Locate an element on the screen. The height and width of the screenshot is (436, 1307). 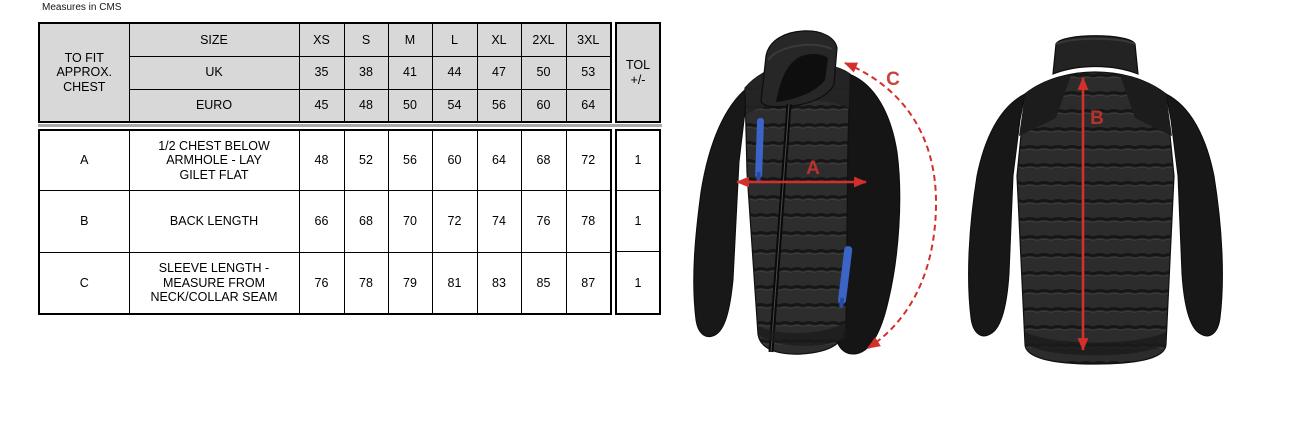
back-yoke-left is located at coordinates (1045, 105).